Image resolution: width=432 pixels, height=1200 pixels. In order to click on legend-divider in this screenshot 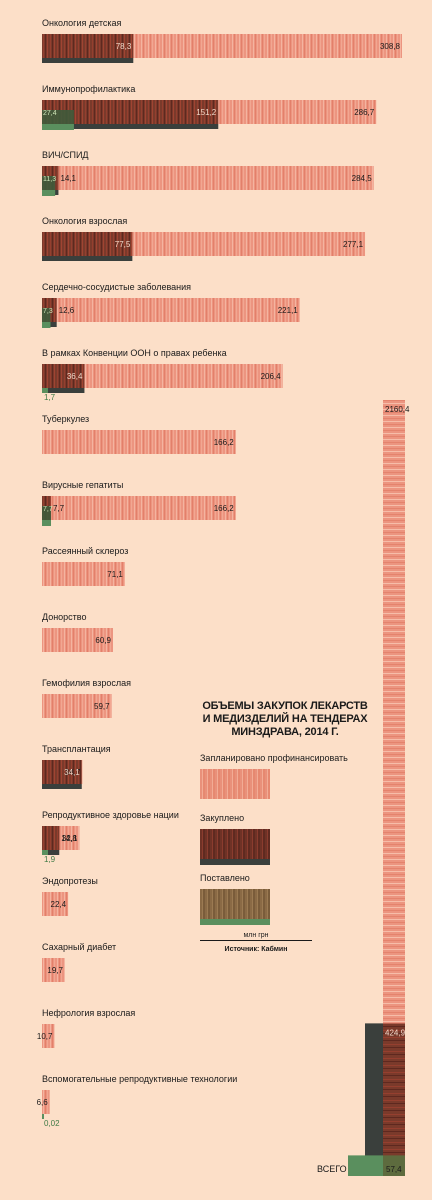, I will do `click(256, 940)`.